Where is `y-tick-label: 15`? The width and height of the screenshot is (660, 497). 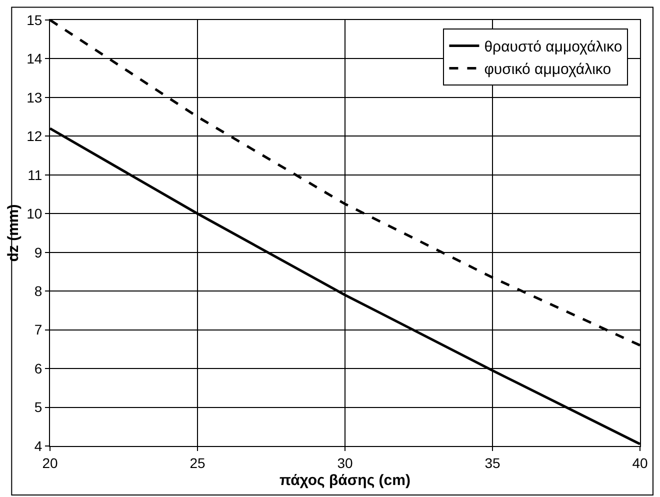
y-tick-label: 15 is located at coordinates (34, 20).